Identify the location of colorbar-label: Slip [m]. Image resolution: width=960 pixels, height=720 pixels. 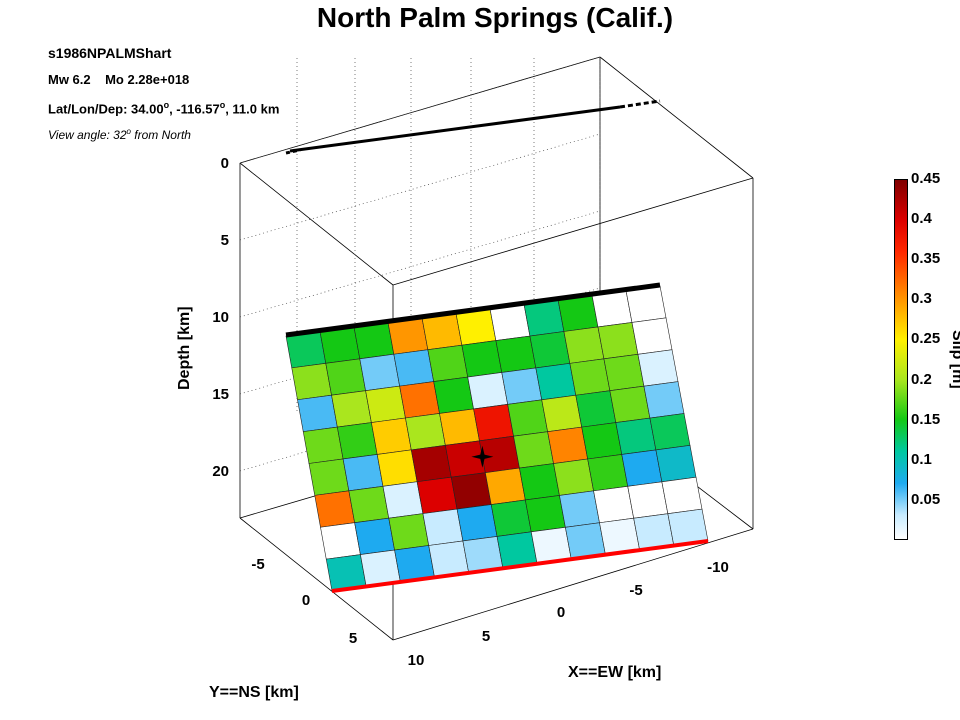
(954, 359).